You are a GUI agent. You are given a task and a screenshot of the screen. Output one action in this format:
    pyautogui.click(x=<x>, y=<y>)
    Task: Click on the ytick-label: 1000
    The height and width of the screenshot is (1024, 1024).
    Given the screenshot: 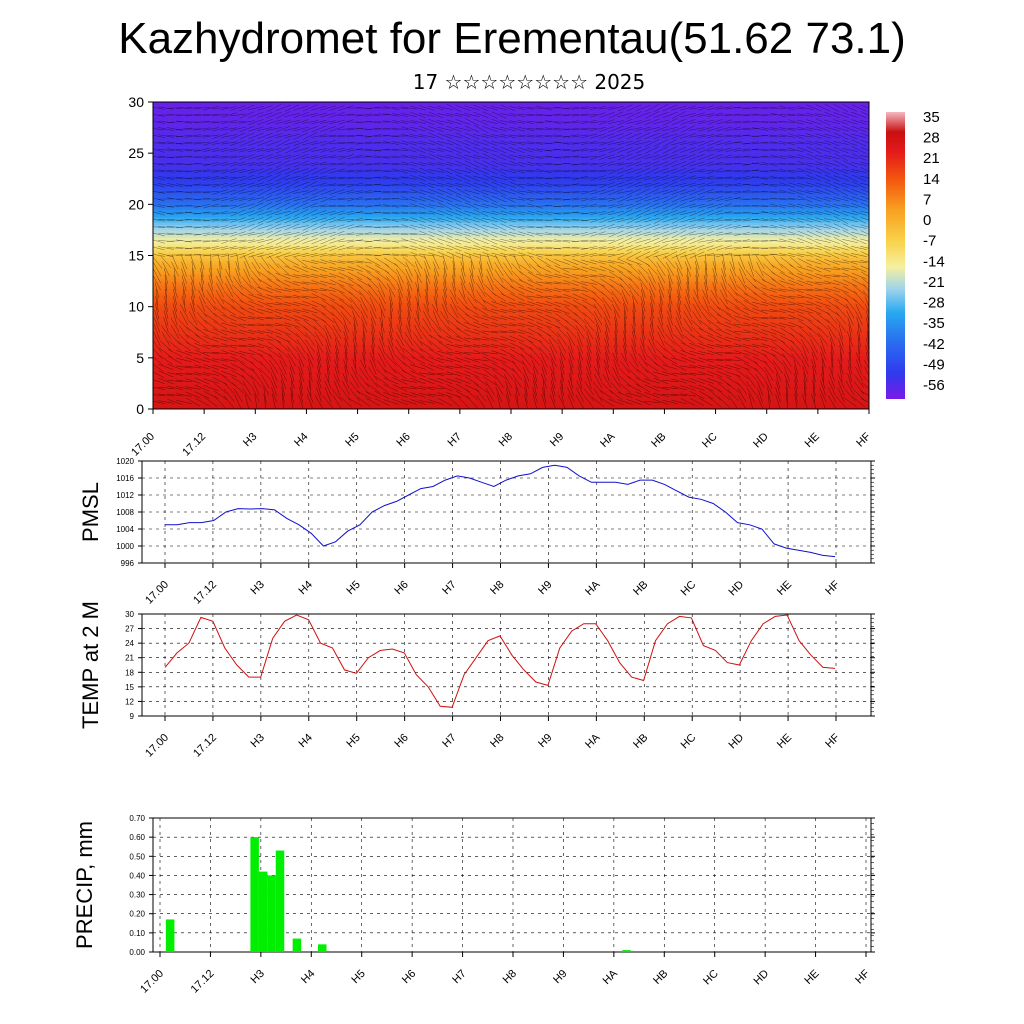 What is the action you would take?
    pyautogui.click(x=125, y=546)
    